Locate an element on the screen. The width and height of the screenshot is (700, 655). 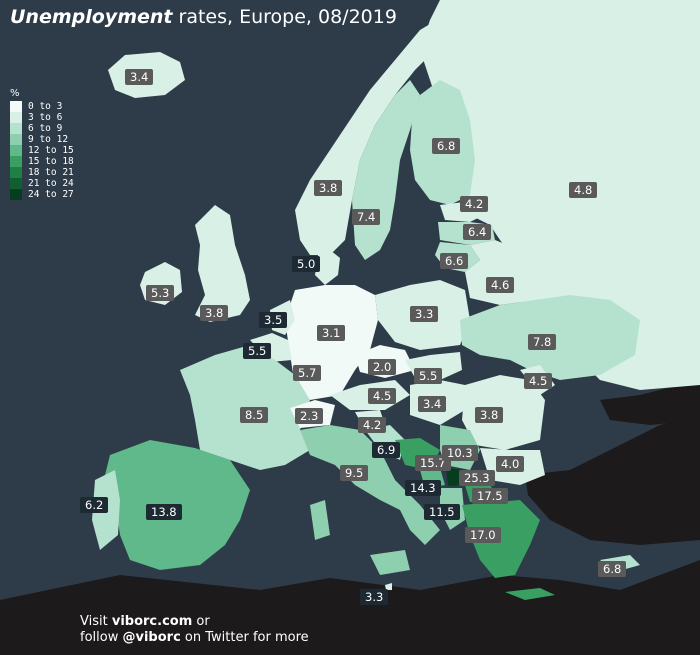
legend-label: 24 to 27 is located at coordinates (51, 194).